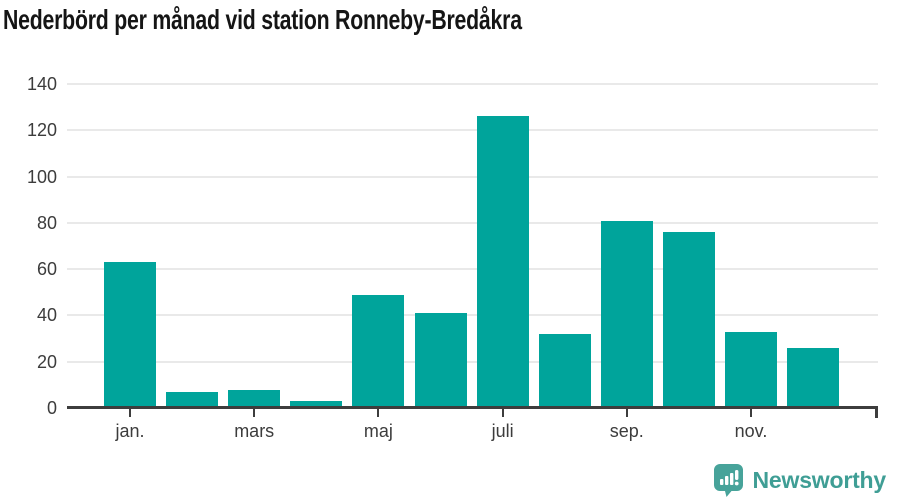 This screenshot has width=900, height=500. I want to click on x-axis-tick-label: nov., so click(751, 431).